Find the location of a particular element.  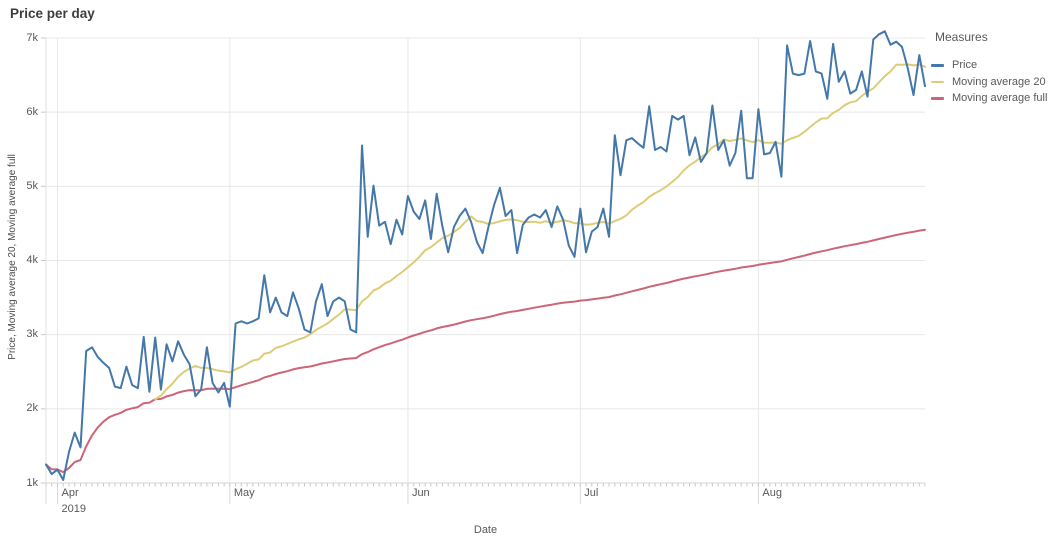

moving-average-full-swatch is located at coordinates (937, 98).